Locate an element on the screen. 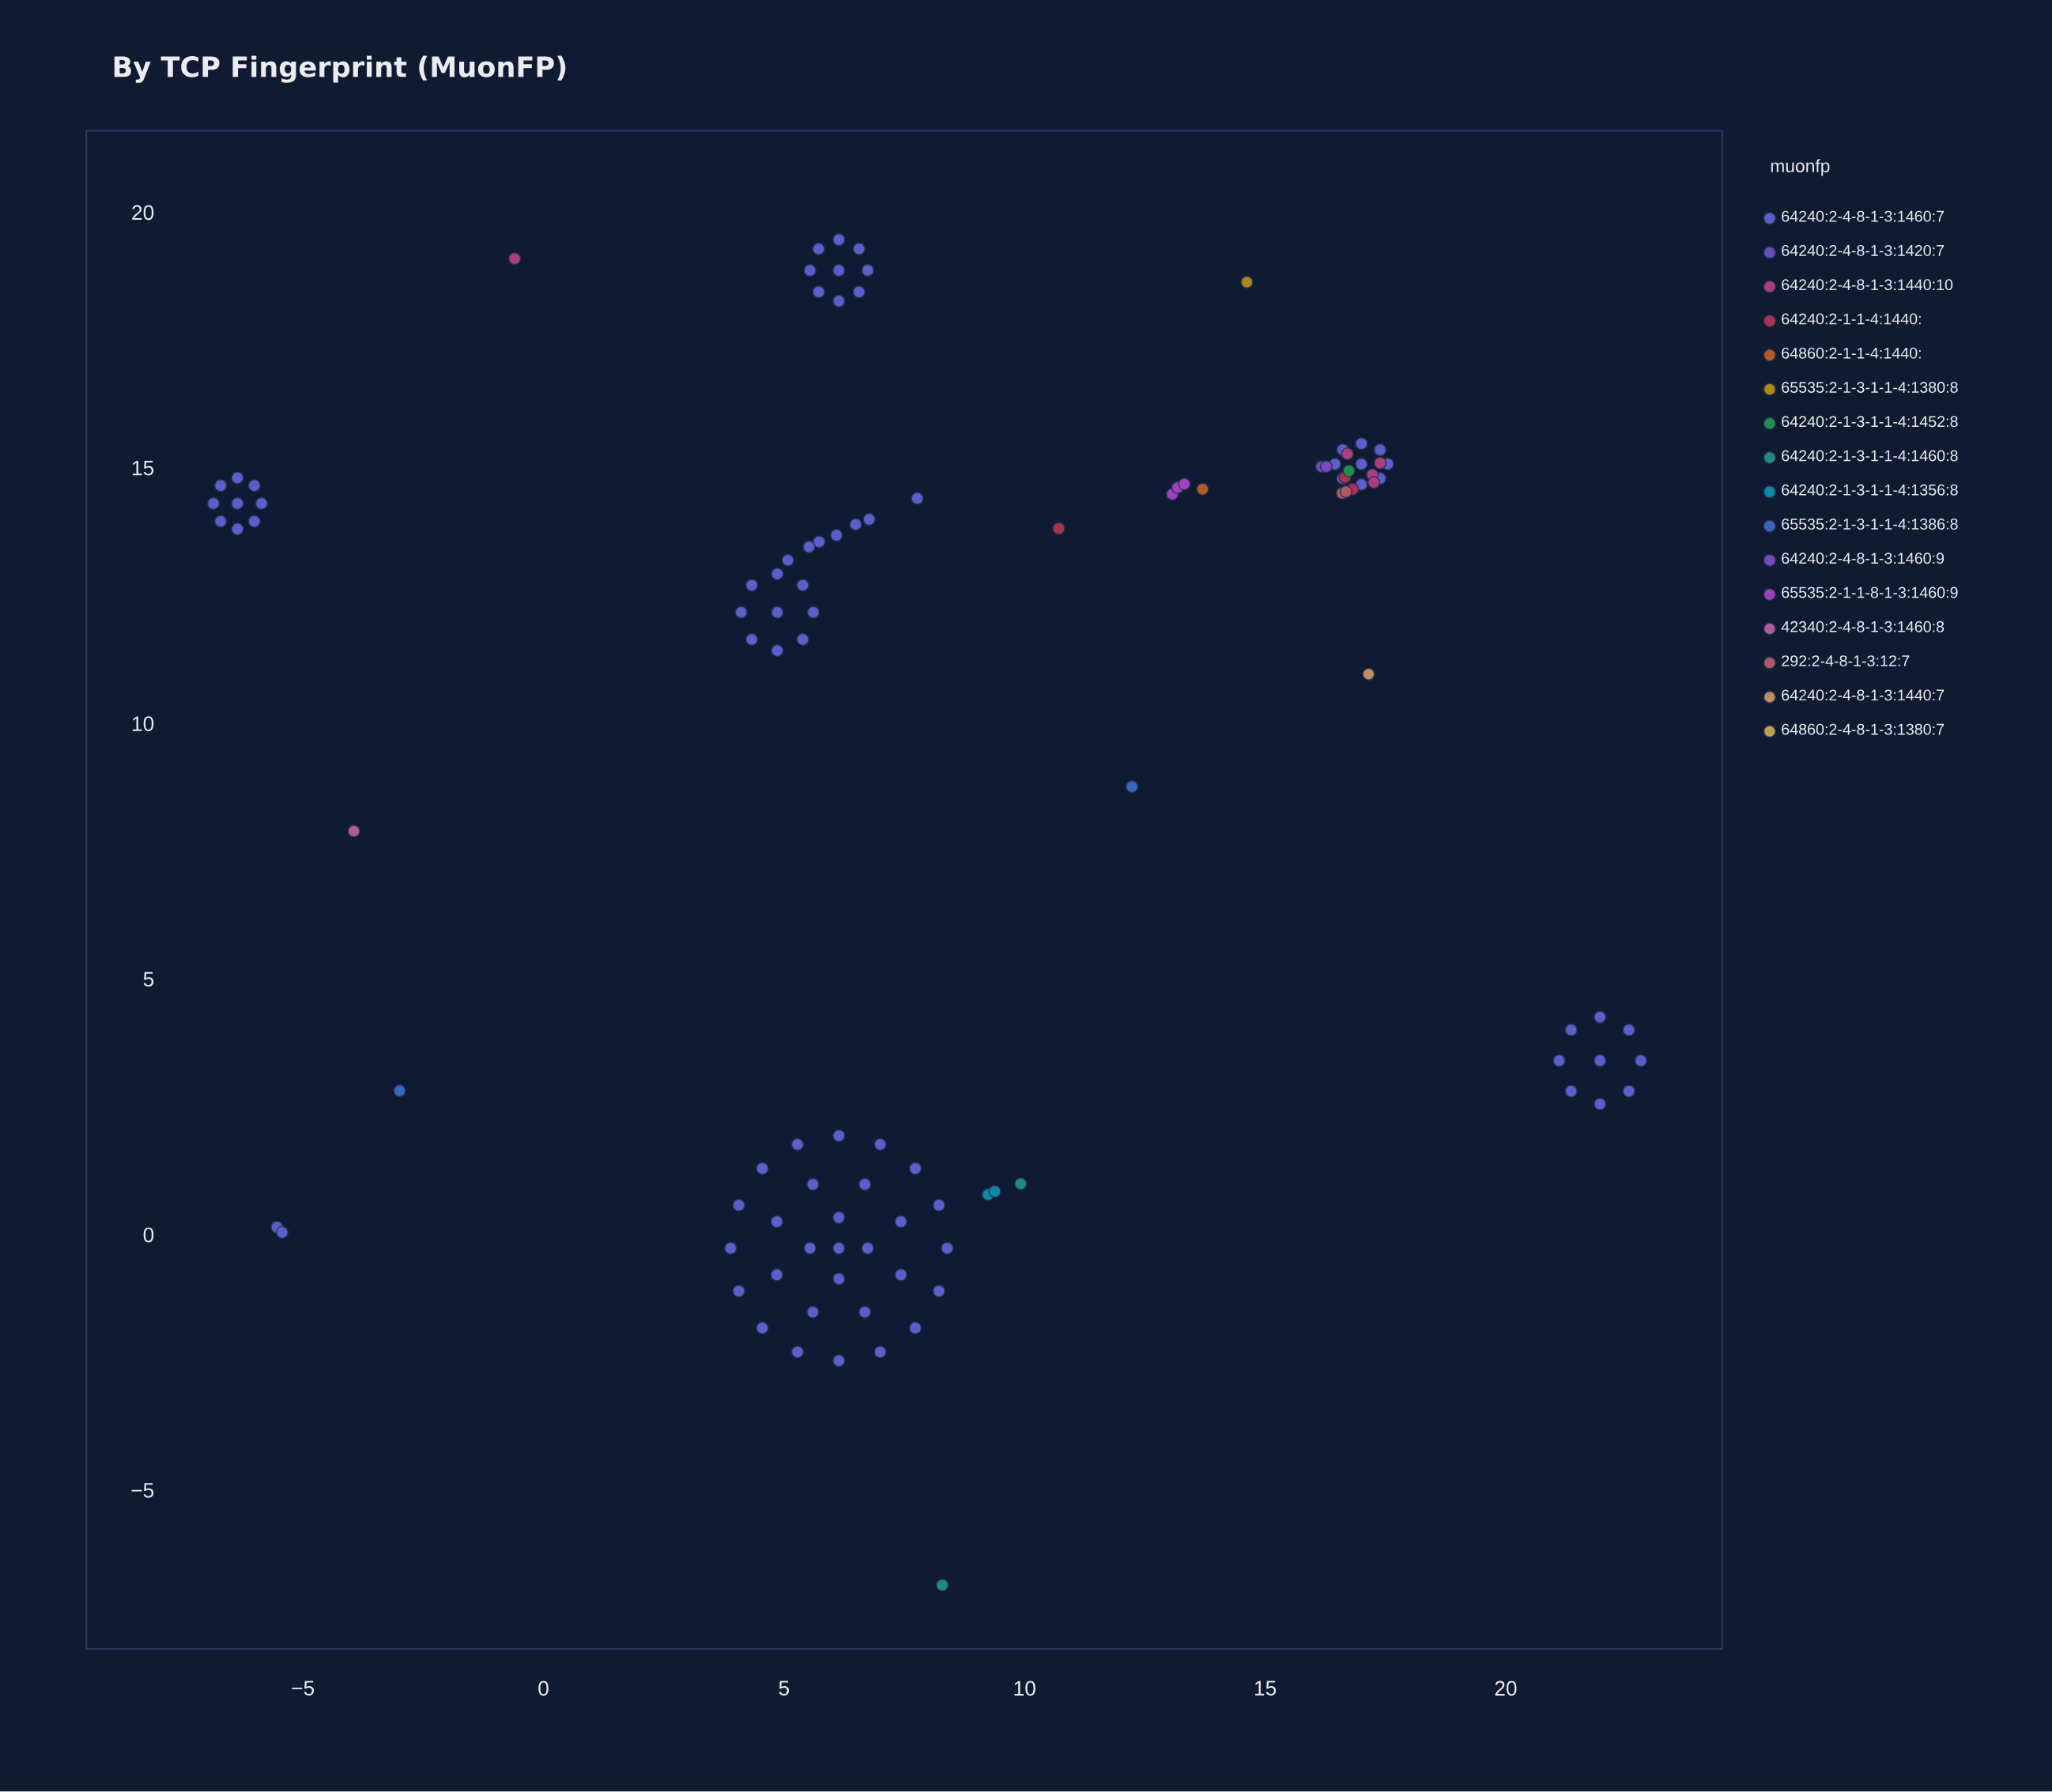 This screenshot has width=2052, height=1792. legend-label: 65535:2-1-1-8-1-3:1460:9 is located at coordinates (1870, 592).